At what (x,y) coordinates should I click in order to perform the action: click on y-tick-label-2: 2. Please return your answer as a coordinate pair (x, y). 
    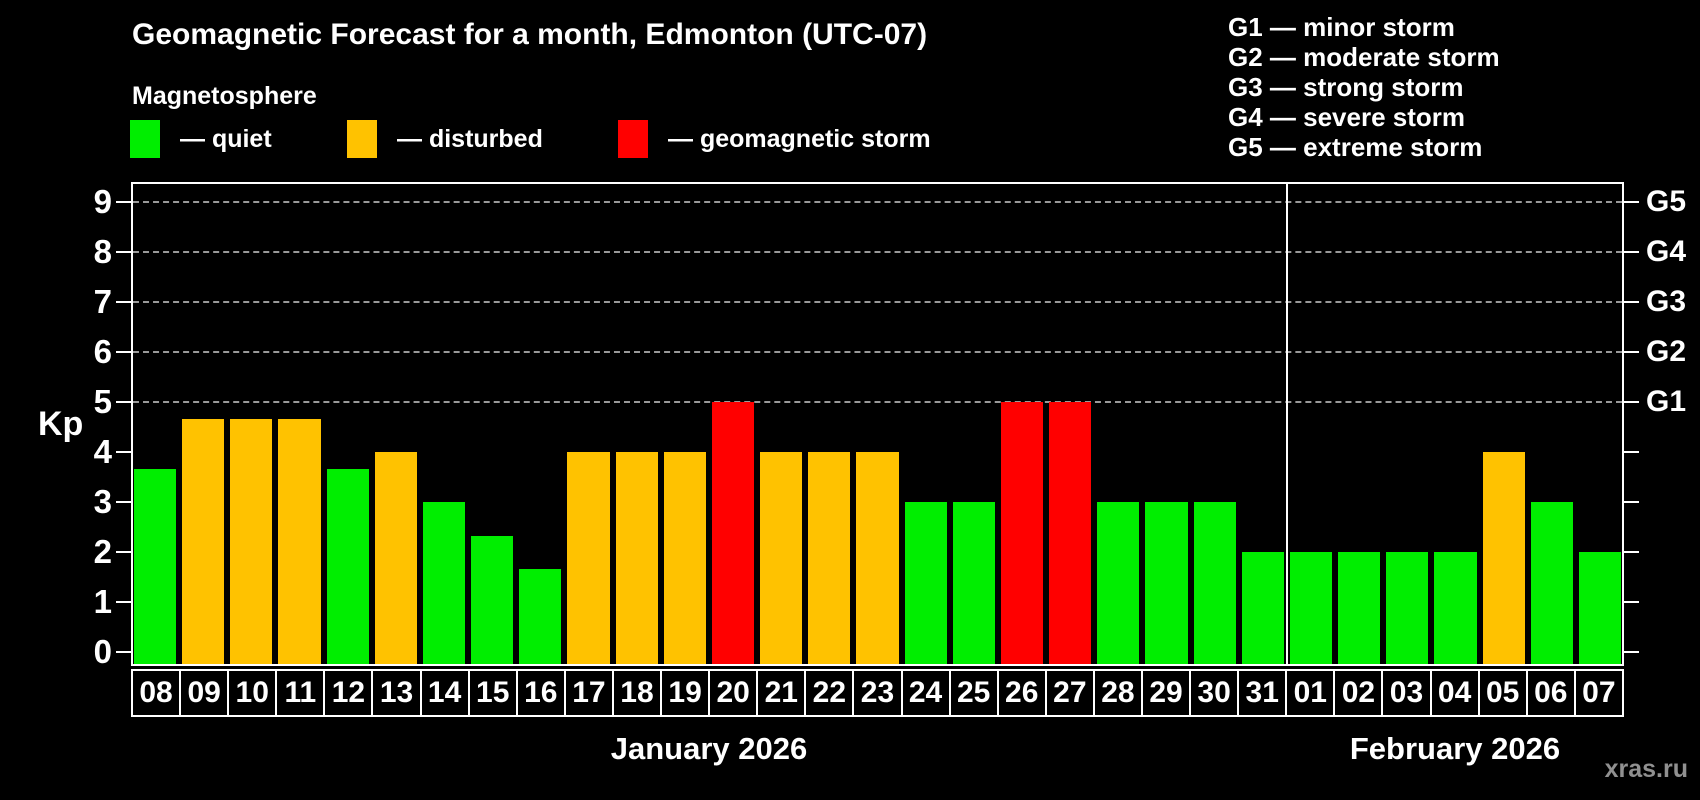
    Looking at the image, I should click on (102, 551).